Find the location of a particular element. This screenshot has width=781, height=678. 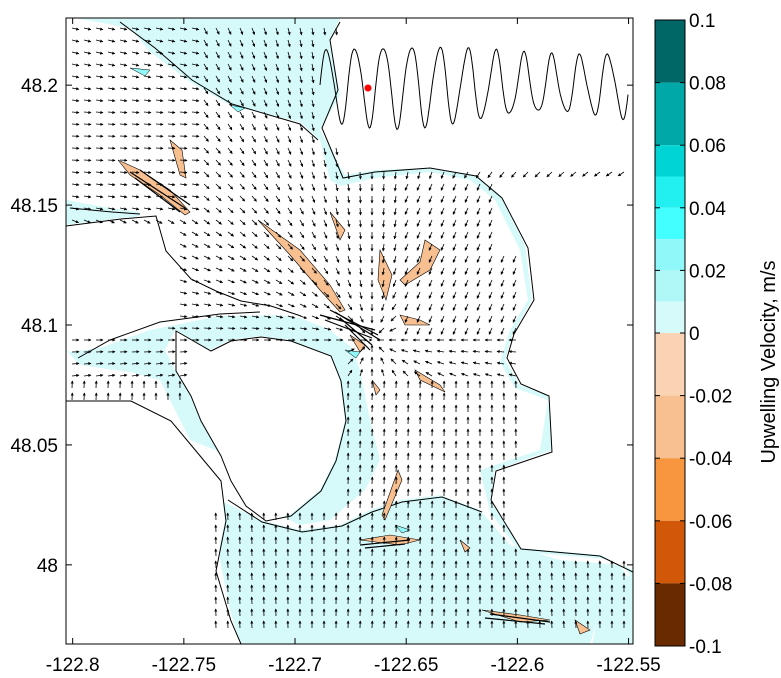

colorbar-tick-label: 0.1 is located at coordinates (702, 21).